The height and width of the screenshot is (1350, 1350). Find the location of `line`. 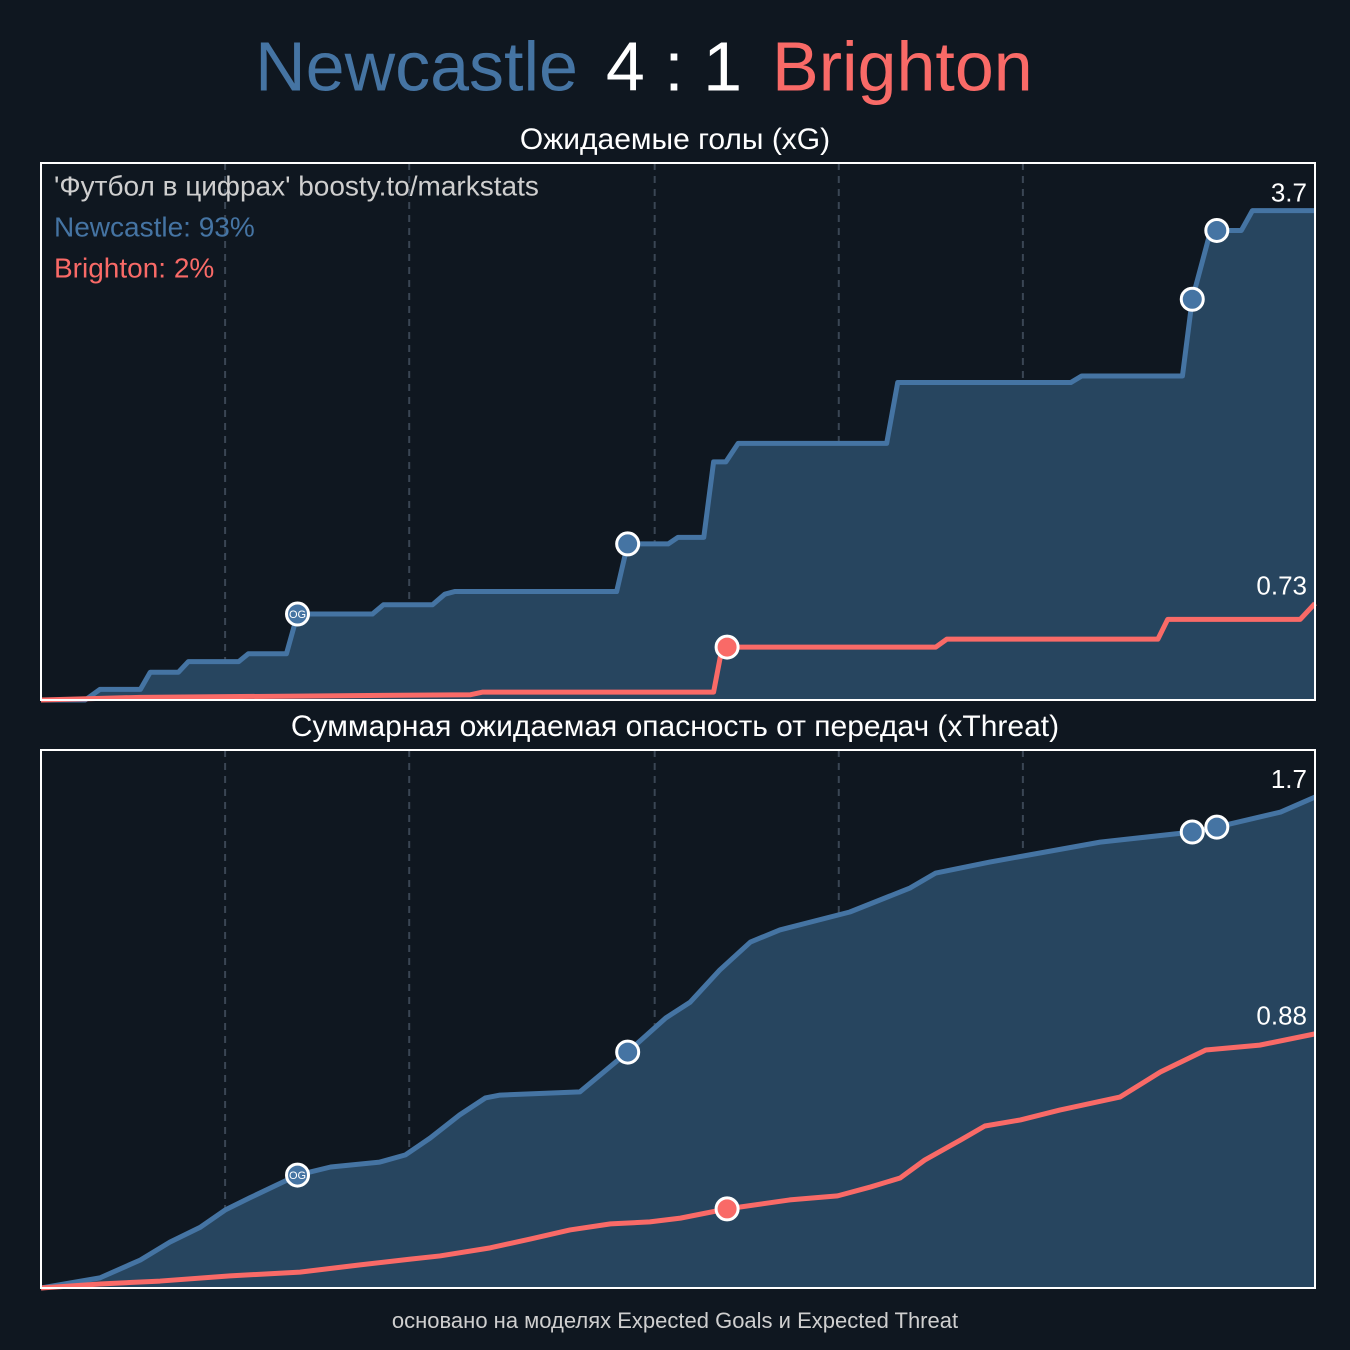

line is located at coordinates (678, 652).